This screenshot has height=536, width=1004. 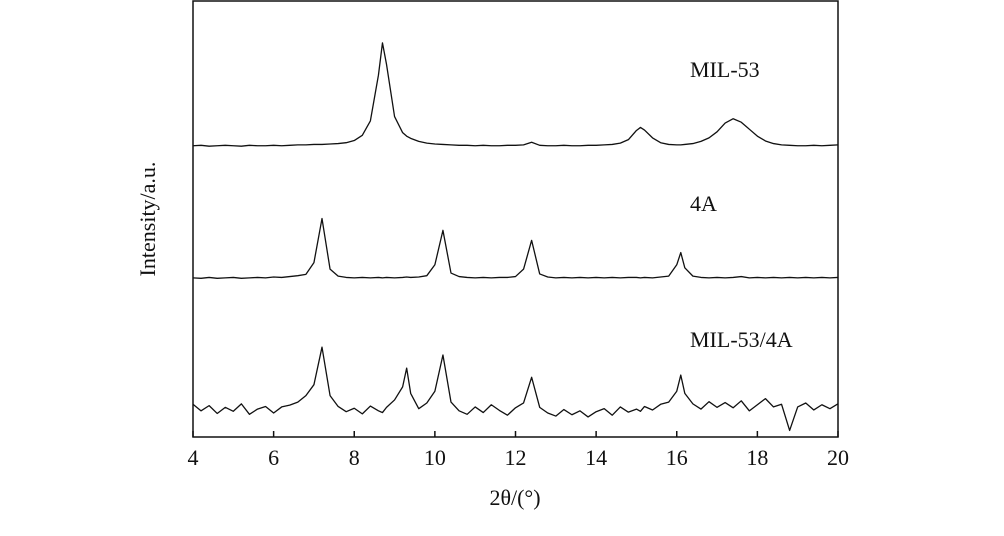 What do you see at coordinates (193, 457) in the screenshot?
I see `x-tick-label: 4` at bounding box center [193, 457].